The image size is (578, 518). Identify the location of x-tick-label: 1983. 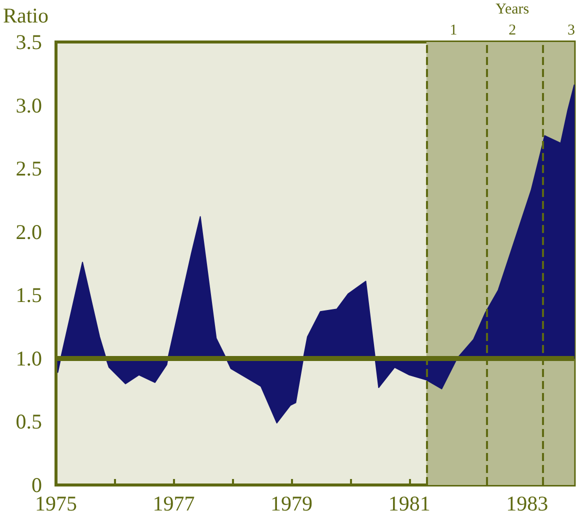
(527, 504).